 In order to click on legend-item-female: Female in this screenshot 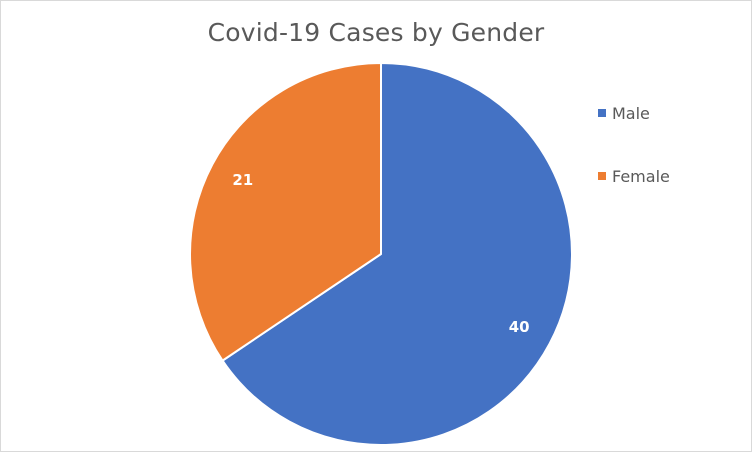, I will do `click(634, 176)`.